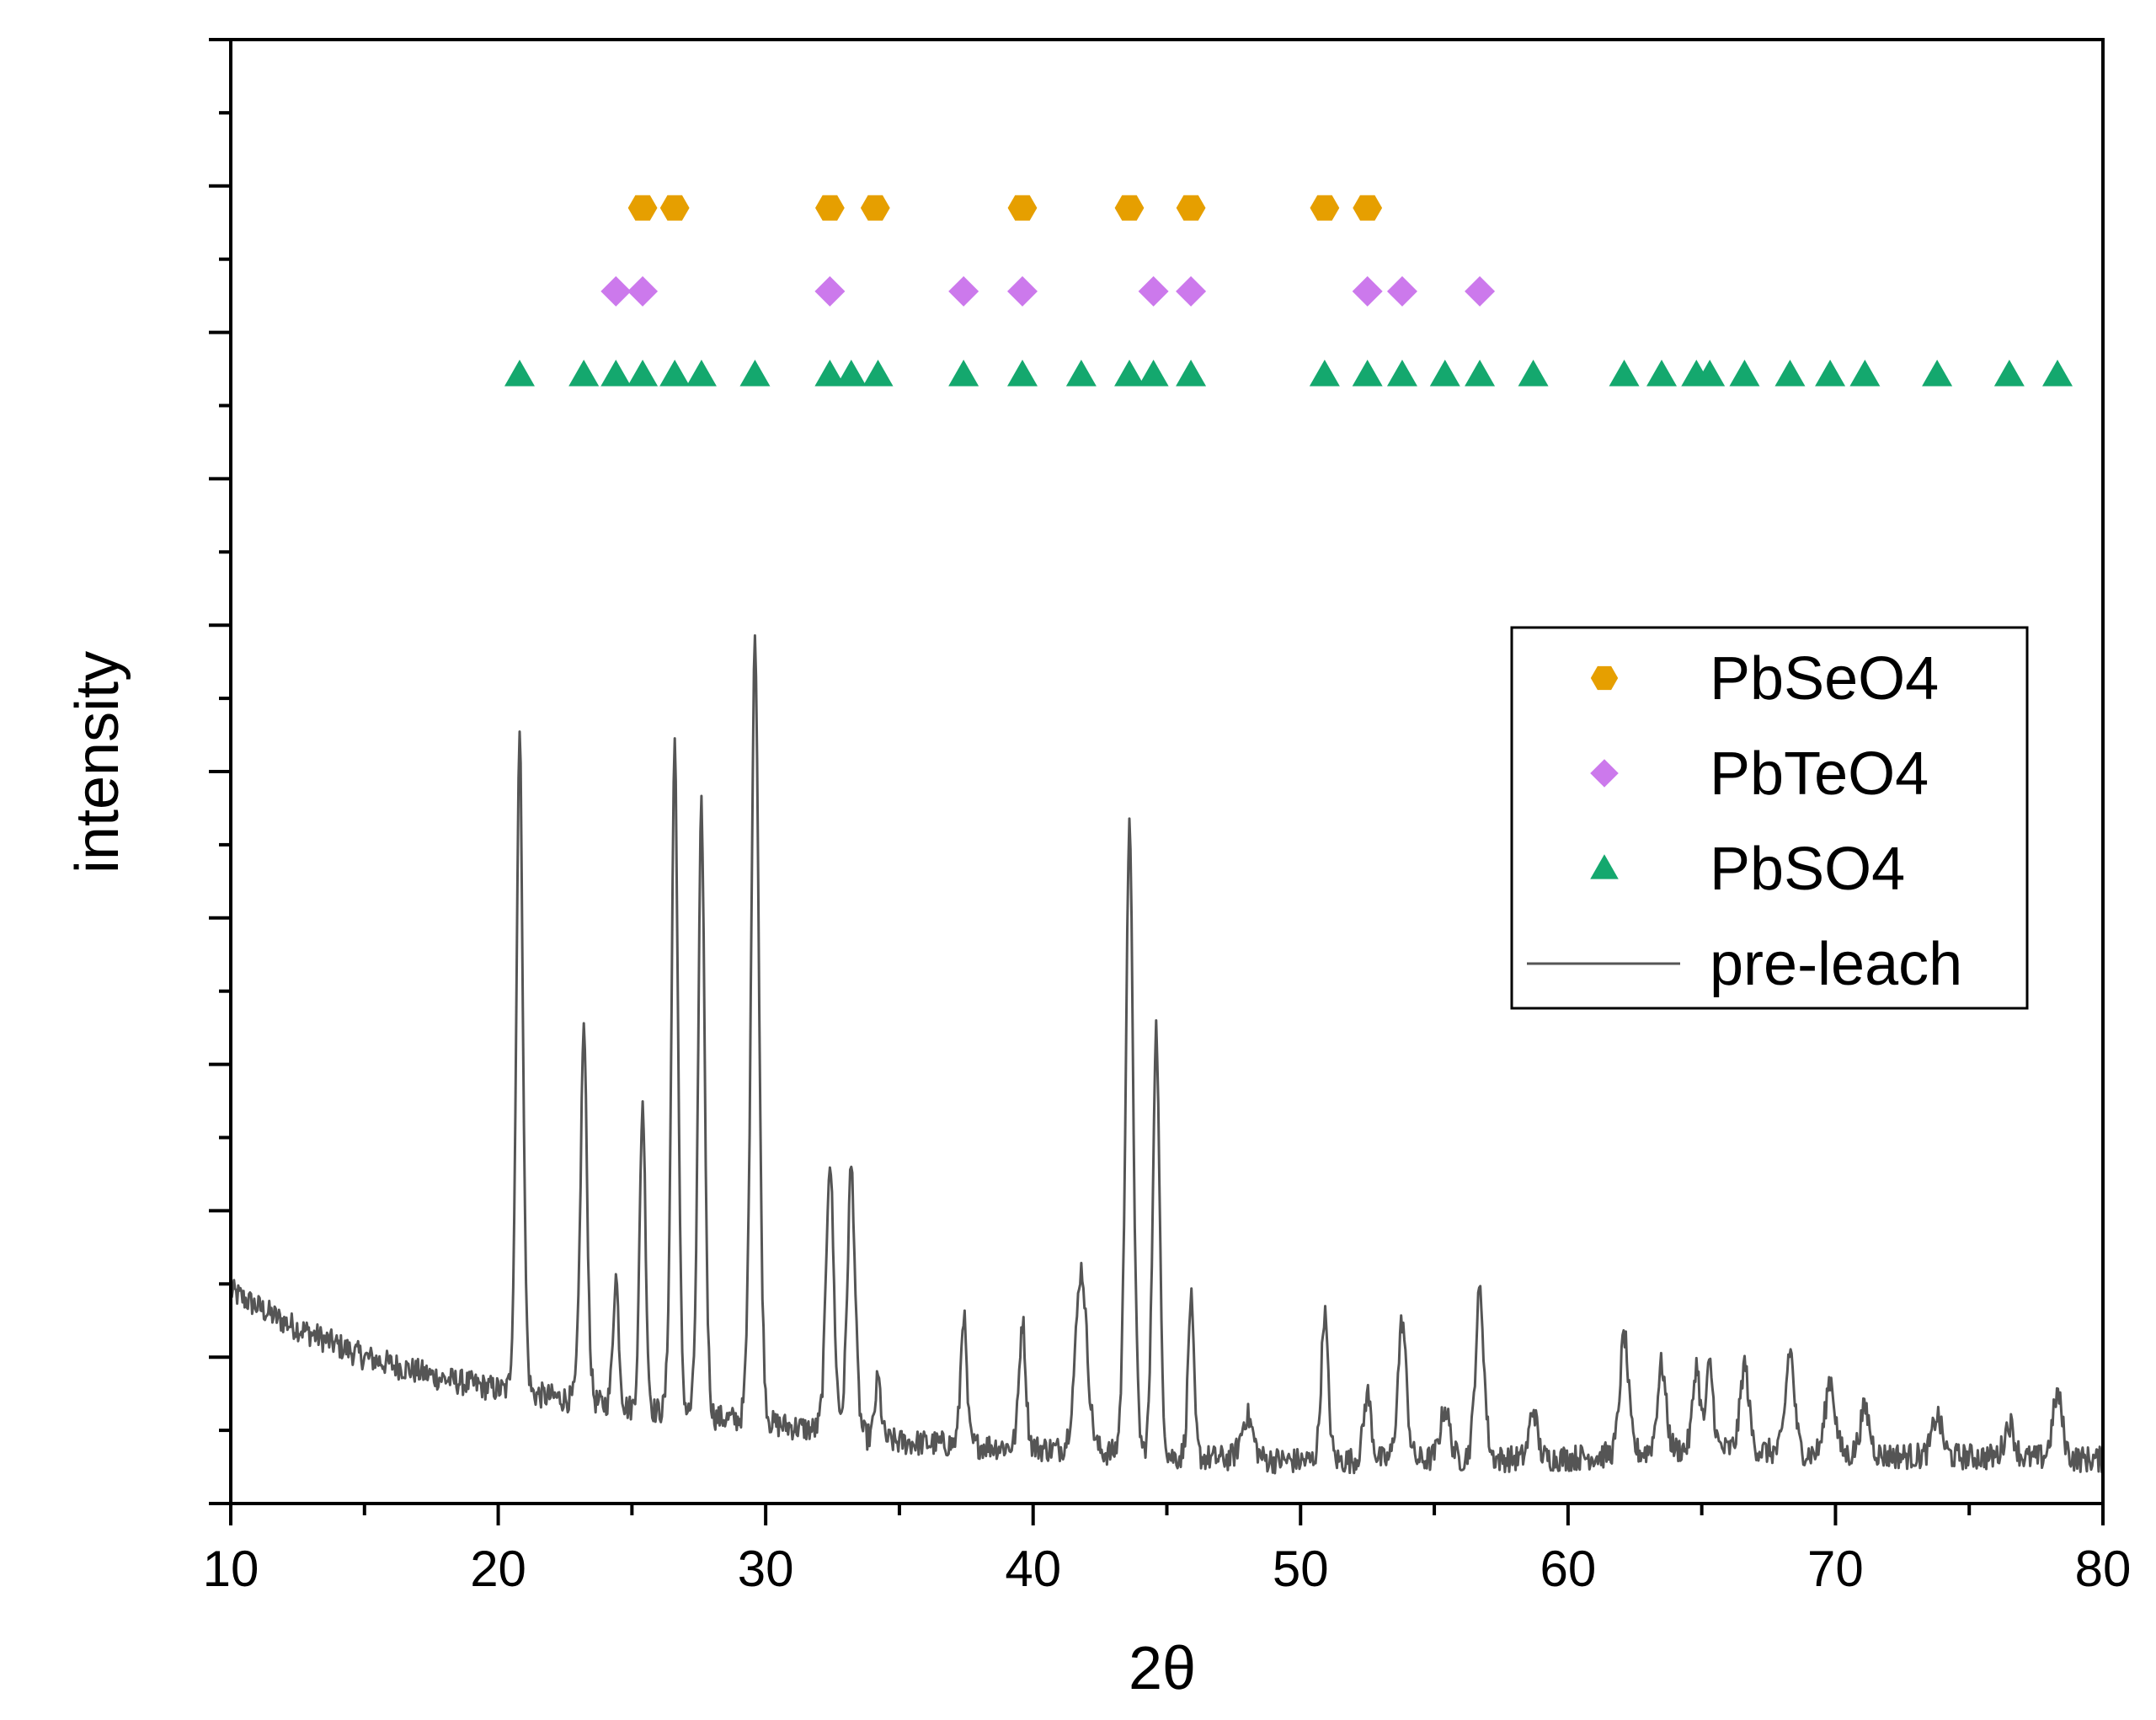 Image resolution: width=2156 pixels, height=1720 pixels. Describe the element at coordinates (1604, 866) in the screenshot. I see `legend-marker-pbso4` at that location.